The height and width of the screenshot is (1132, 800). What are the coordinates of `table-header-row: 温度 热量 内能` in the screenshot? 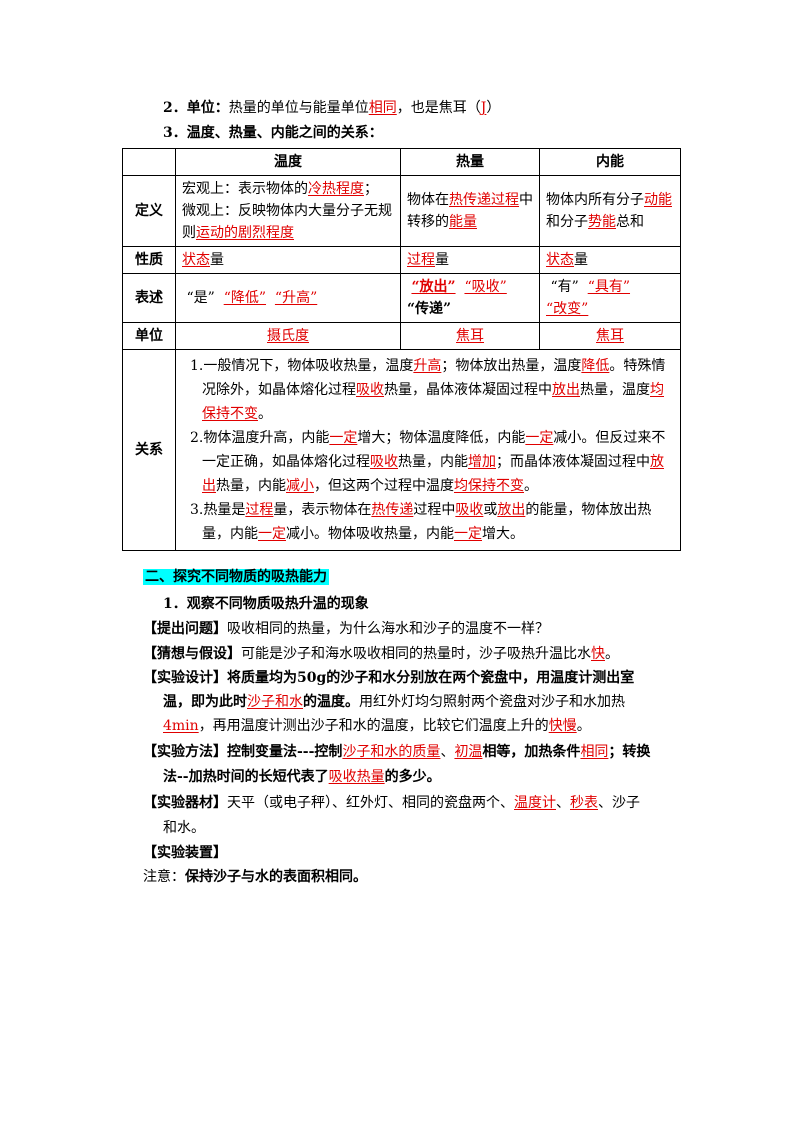 It's located at (401, 162).